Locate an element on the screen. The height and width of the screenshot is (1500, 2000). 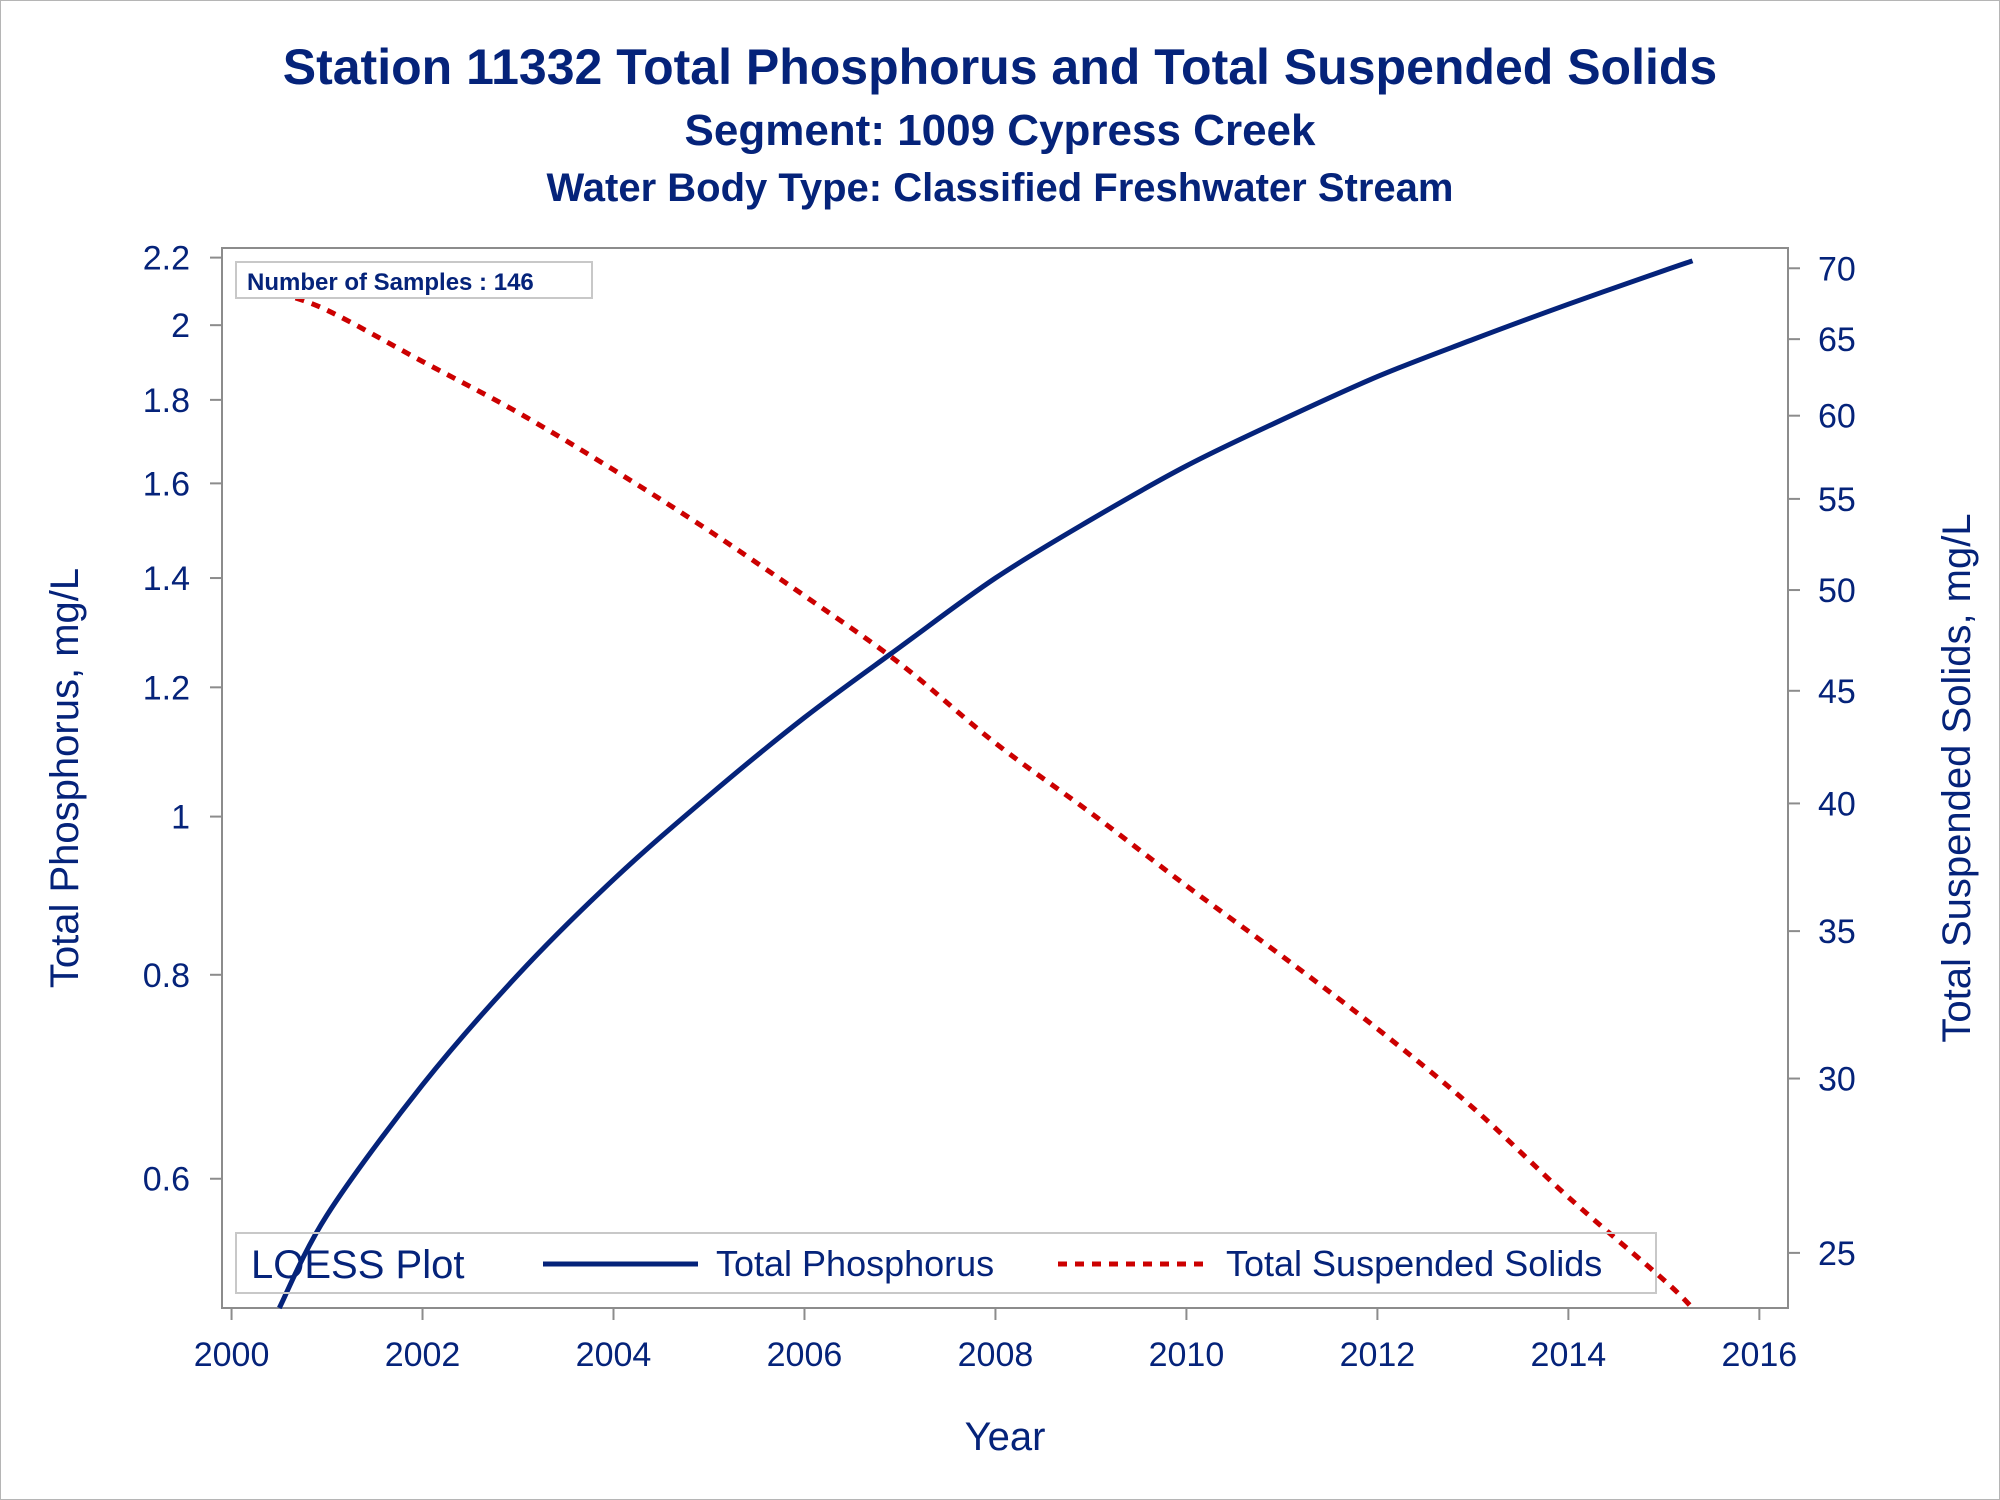
x-tick-label: 2006 is located at coordinates (805, 1355).